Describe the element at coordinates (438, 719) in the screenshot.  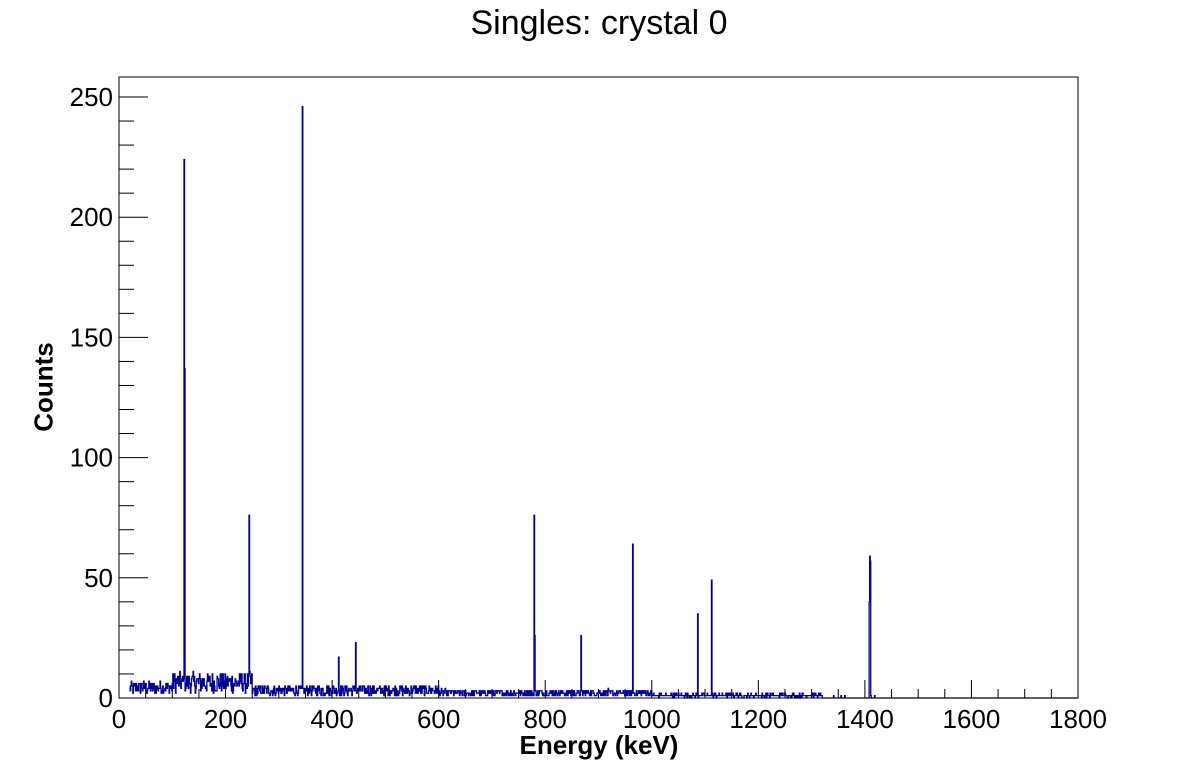
I see `svg-text: 600` at that location.